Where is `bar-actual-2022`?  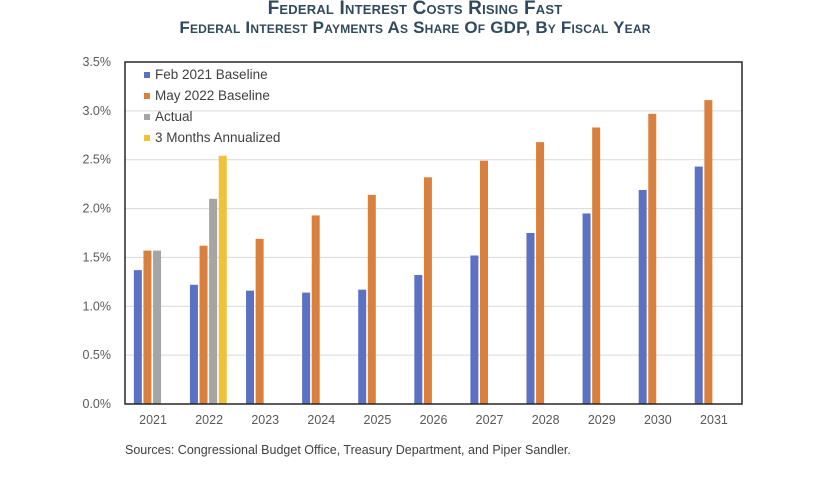 bar-actual-2022 is located at coordinates (213, 301).